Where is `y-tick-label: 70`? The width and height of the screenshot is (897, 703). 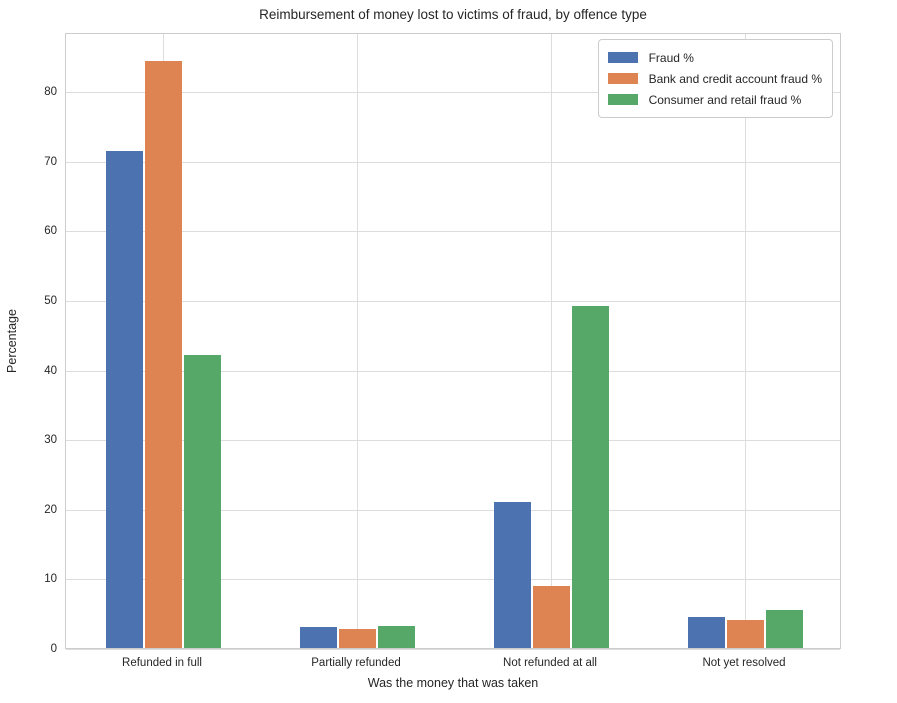
y-tick-label: 70 is located at coordinates (50, 161).